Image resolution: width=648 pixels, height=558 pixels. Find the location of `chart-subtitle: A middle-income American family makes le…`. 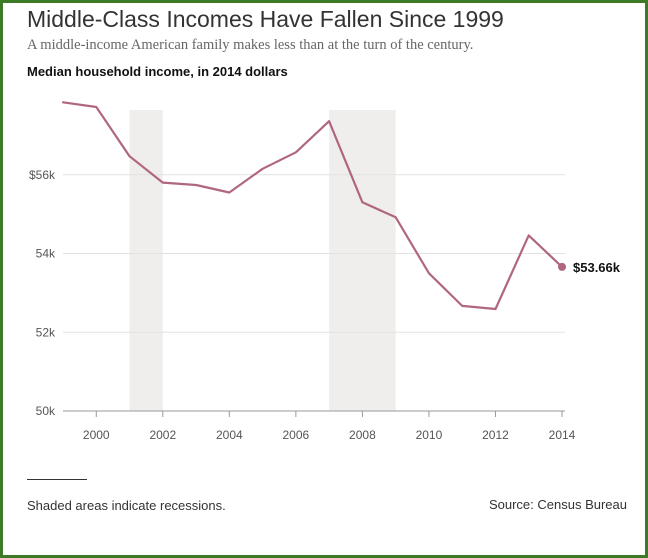

chart-subtitle: A middle-income American family makes le… is located at coordinates (250, 45).